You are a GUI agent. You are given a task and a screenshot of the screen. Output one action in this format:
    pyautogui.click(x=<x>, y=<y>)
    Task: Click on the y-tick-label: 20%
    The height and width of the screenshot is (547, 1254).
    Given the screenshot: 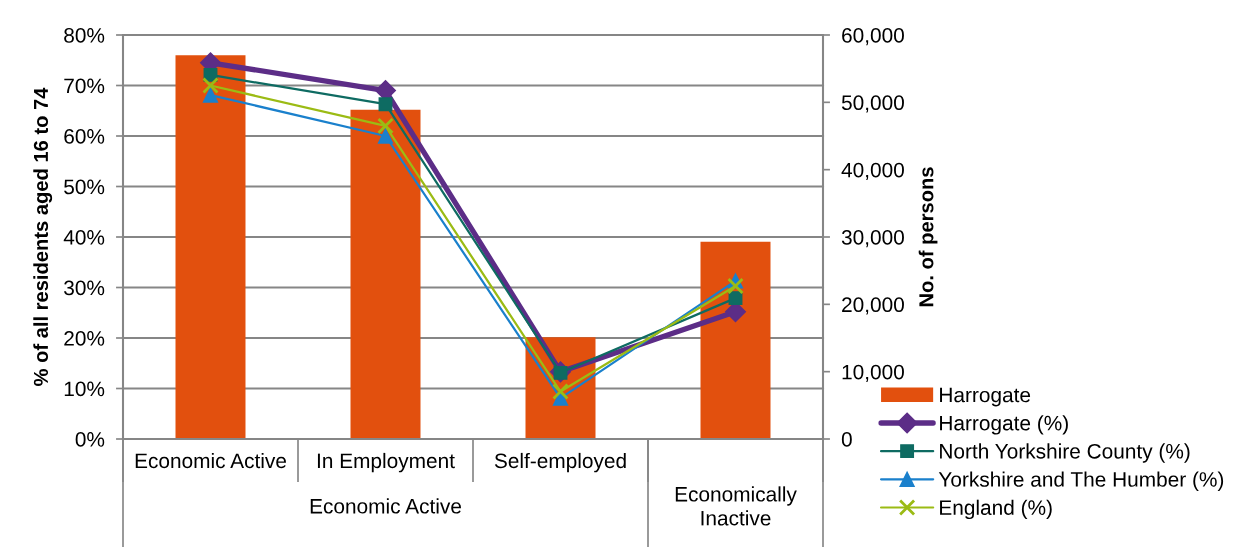 What is the action you would take?
    pyautogui.click(x=84, y=338)
    